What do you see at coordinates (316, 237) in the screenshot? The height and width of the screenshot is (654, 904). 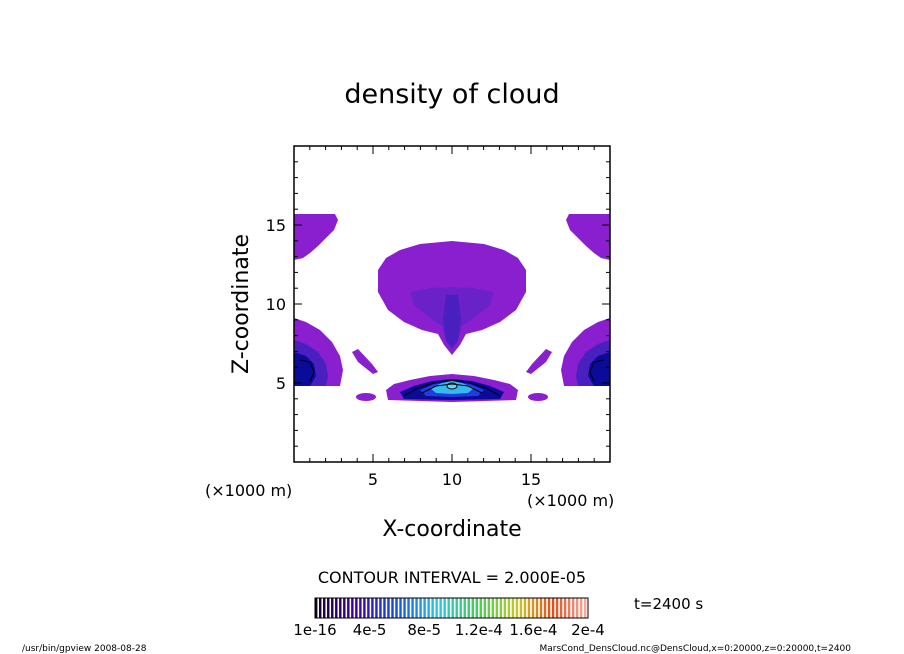 I see `left-upper-cloud` at bounding box center [316, 237].